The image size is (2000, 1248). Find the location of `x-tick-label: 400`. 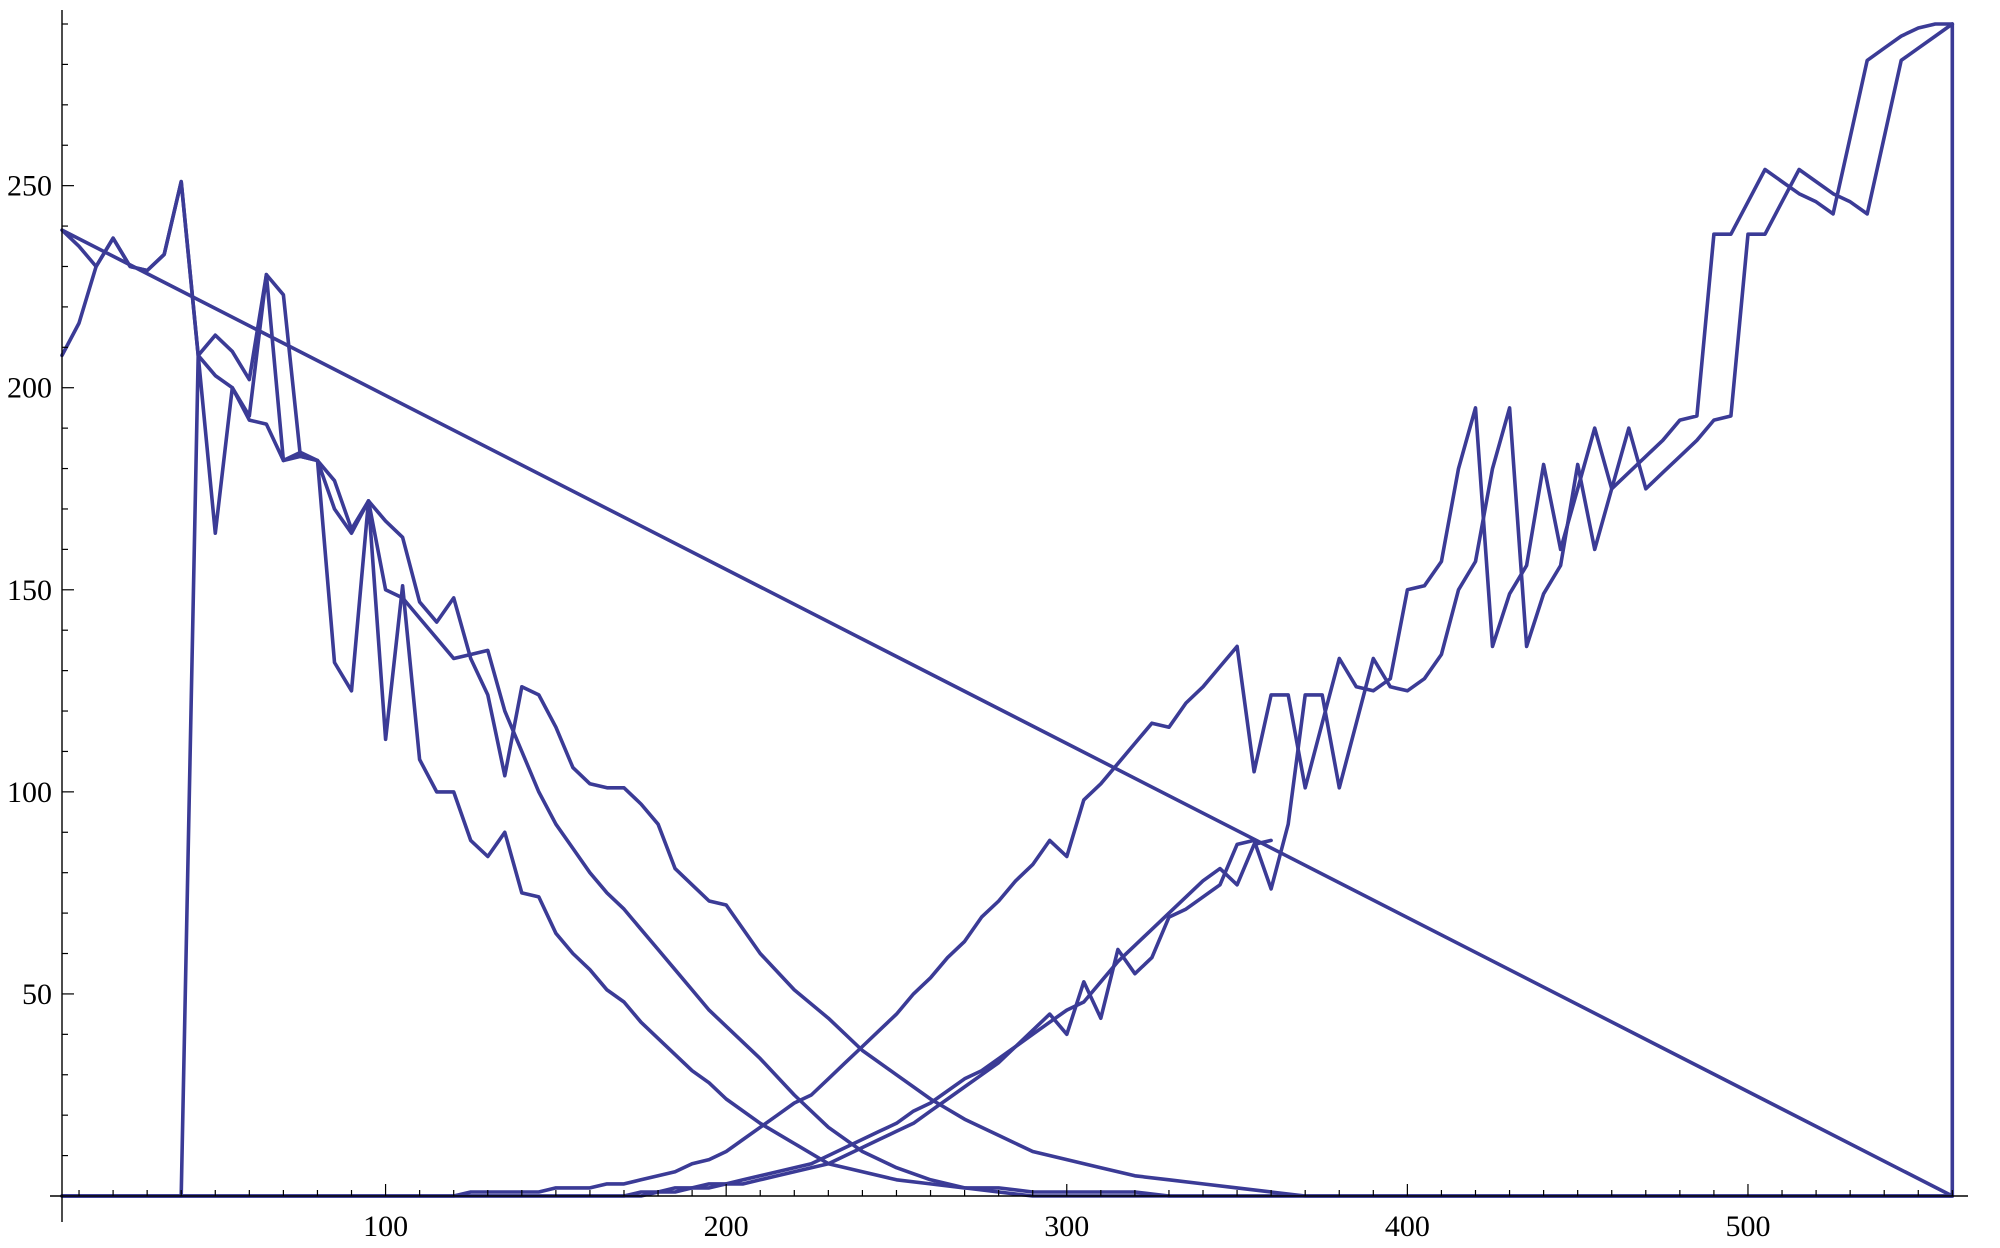

x-tick-label: 400 is located at coordinates (1407, 1226).